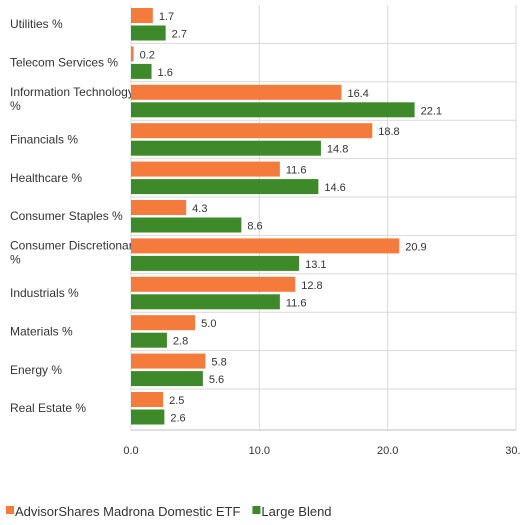 The height and width of the screenshot is (525, 521). What do you see at coordinates (513, 451) in the screenshot?
I see `x-tick-label: 30.0` at bounding box center [513, 451].